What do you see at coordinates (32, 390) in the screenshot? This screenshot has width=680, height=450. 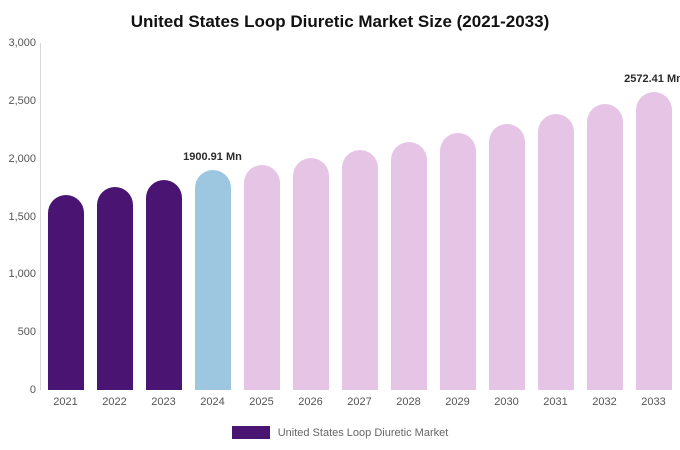 I see `y-axis-tick-label: 0` at bounding box center [32, 390].